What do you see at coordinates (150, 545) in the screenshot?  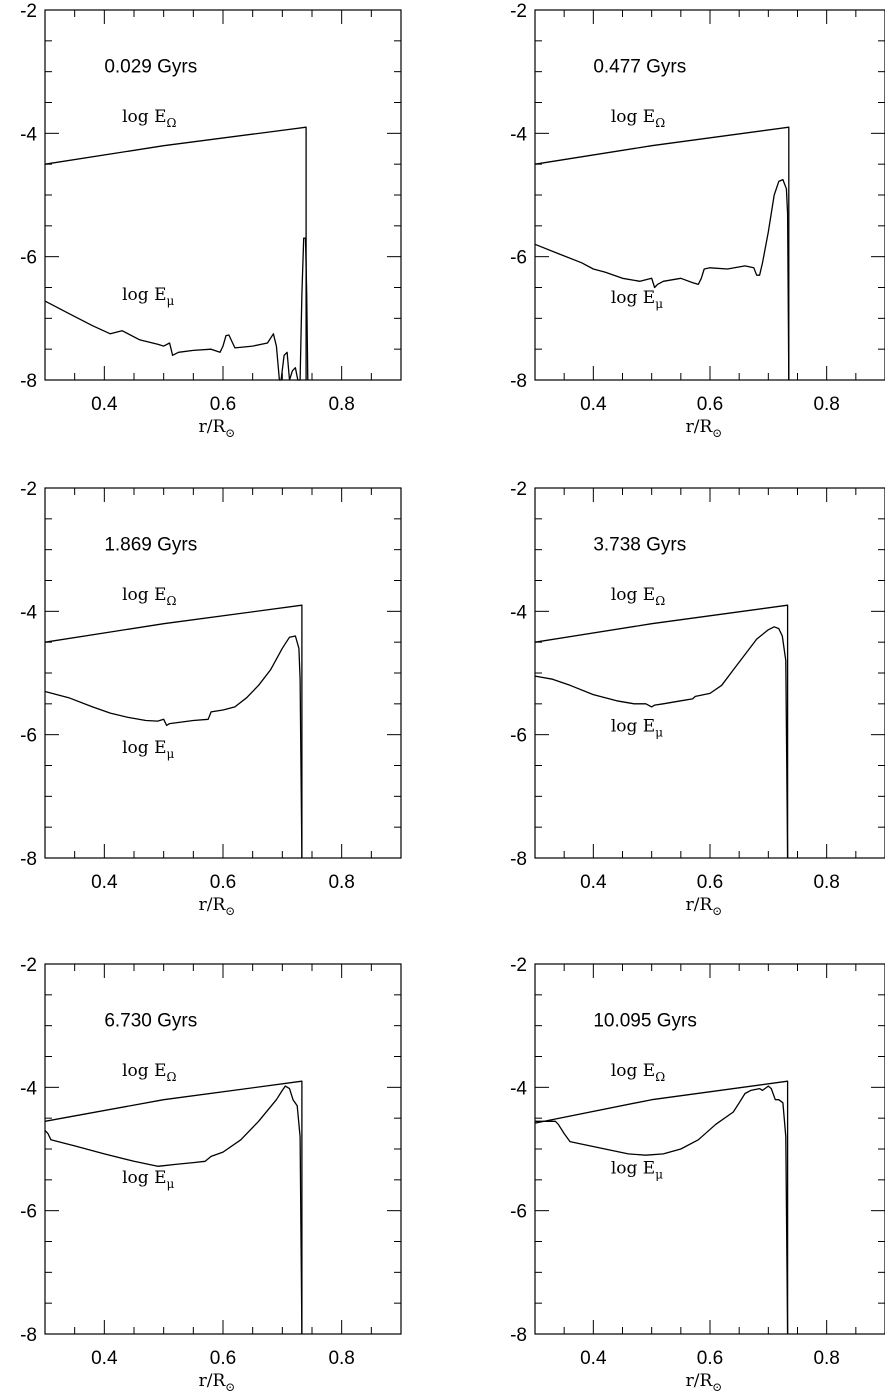 I see `time-annotation: 1.869 Gyrs` at bounding box center [150, 545].